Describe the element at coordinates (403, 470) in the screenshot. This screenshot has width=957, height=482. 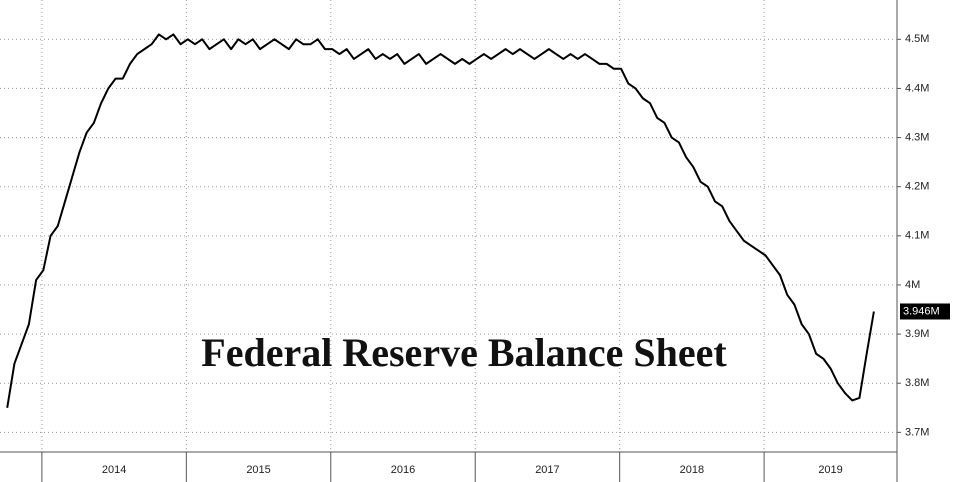
I see `x-tick-label: 2016` at that location.